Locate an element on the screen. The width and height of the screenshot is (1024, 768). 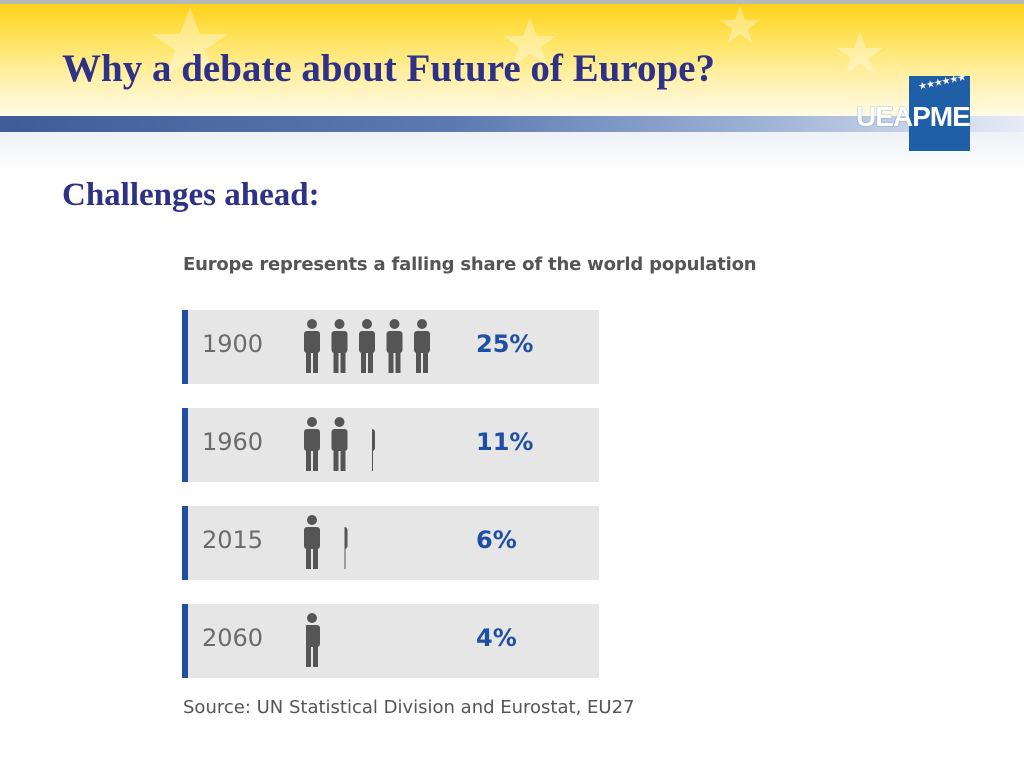
row-value: 11% is located at coordinates (505, 442).